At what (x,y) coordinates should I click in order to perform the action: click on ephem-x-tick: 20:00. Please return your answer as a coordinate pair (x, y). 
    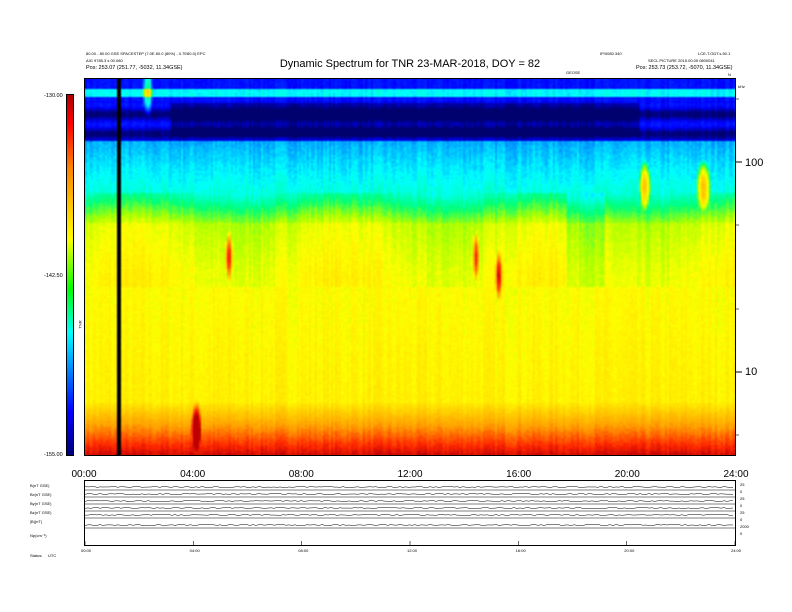
    Looking at the image, I should click on (629, 550).